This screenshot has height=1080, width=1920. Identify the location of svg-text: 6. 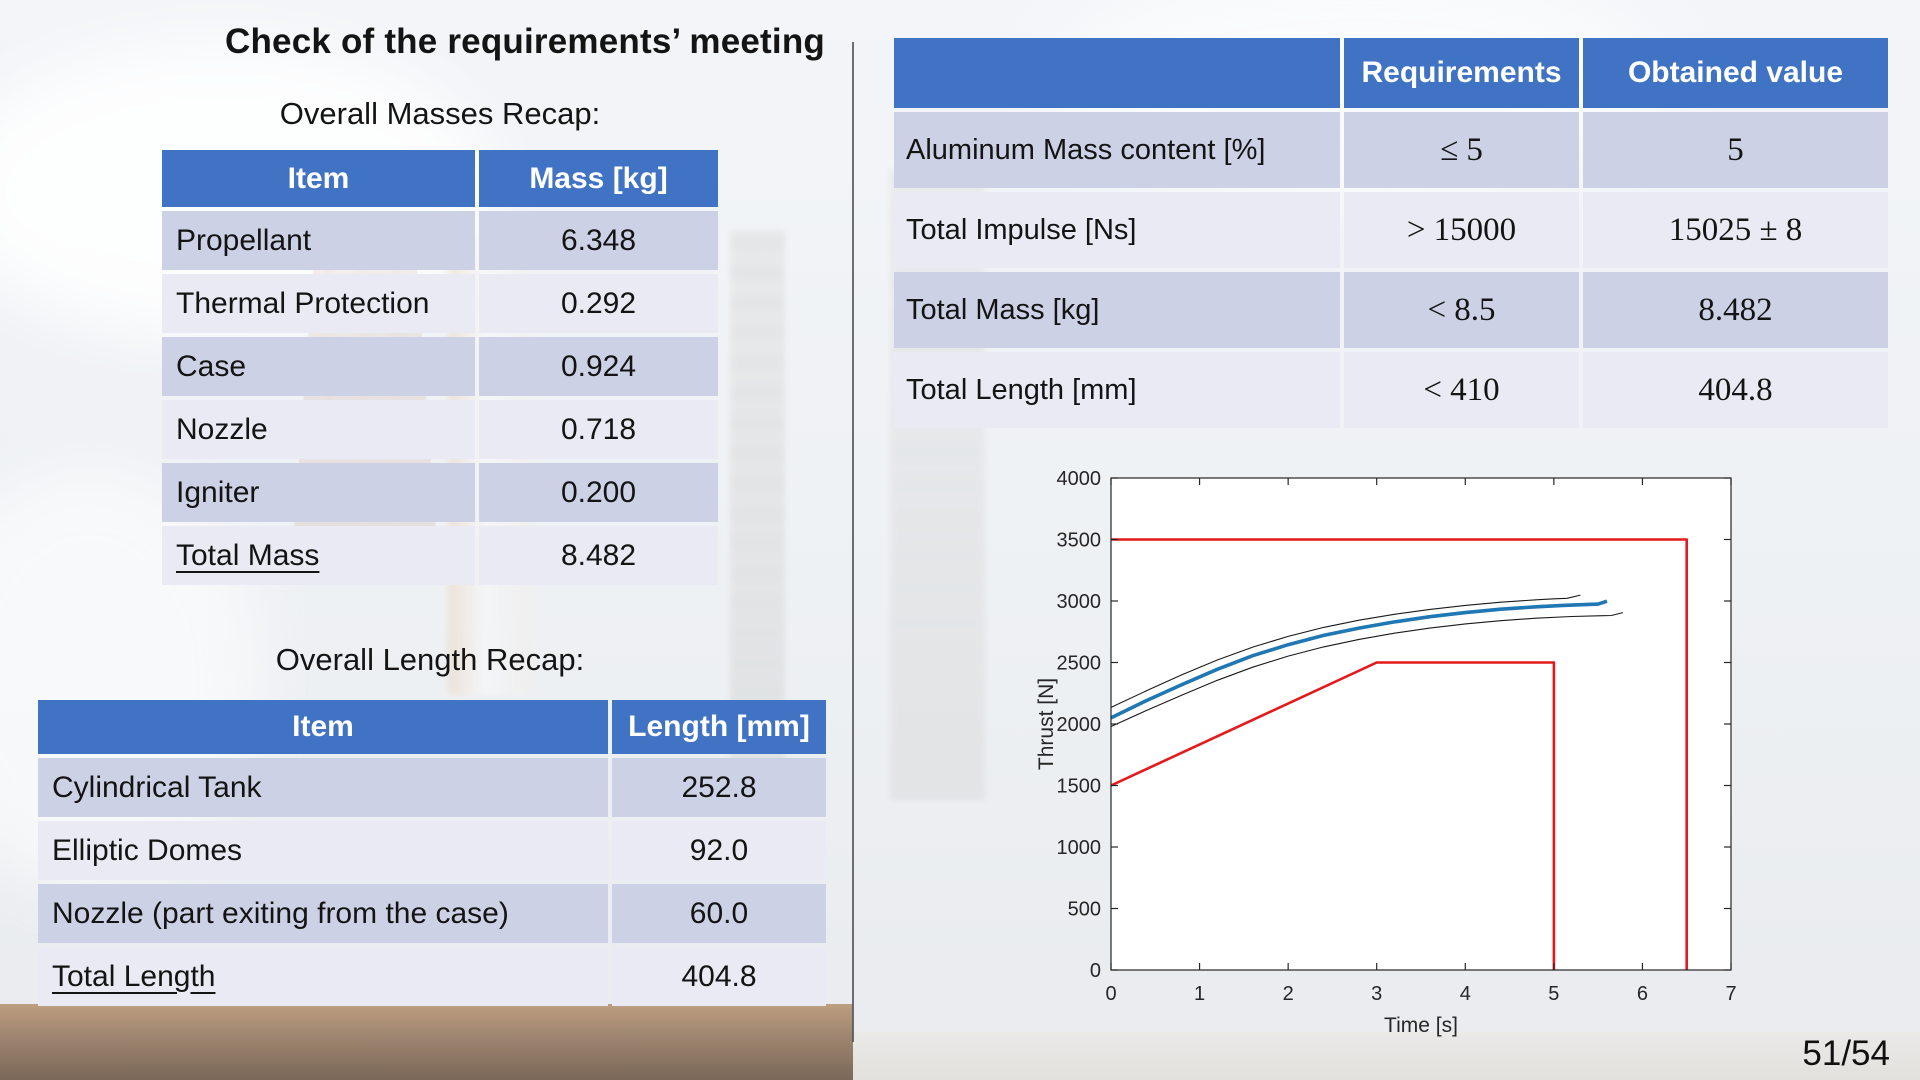
(1642, 994).